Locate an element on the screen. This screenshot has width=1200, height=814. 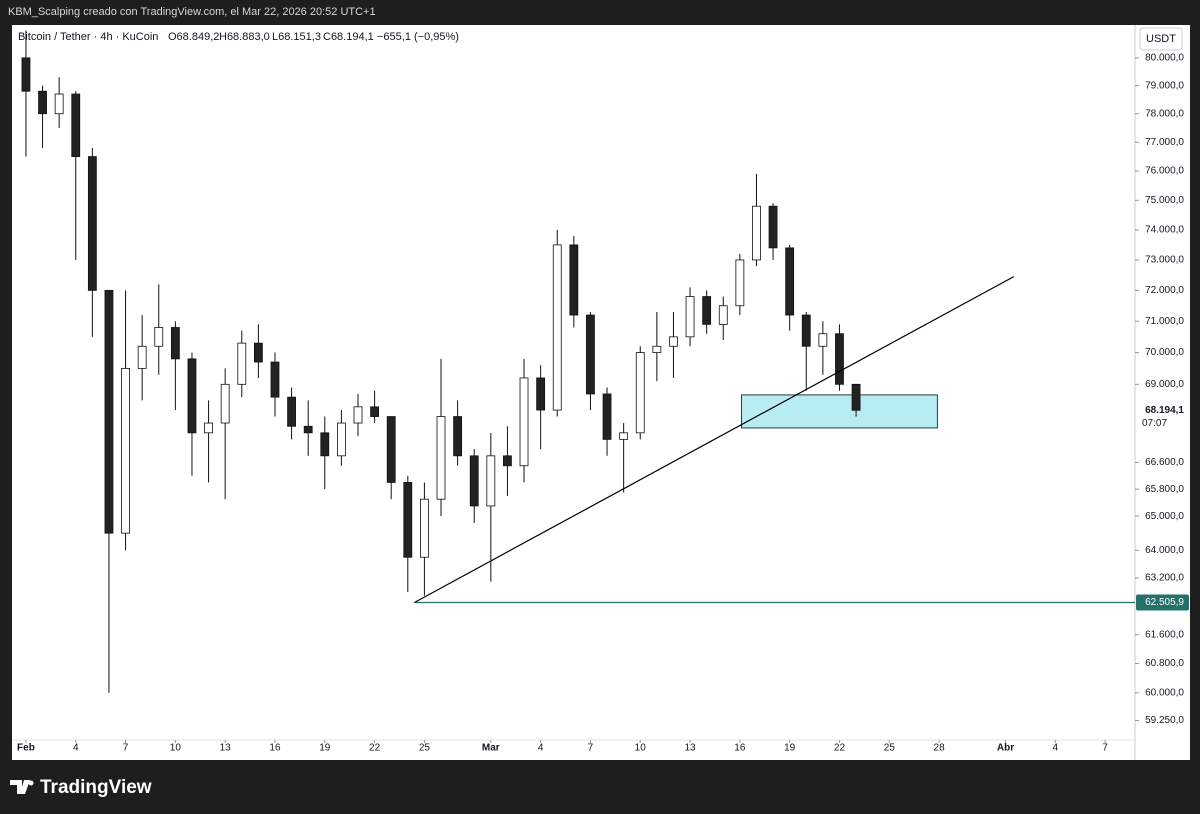
y-tick-label: 76.000,0 is located at coordinates (1164, 171).